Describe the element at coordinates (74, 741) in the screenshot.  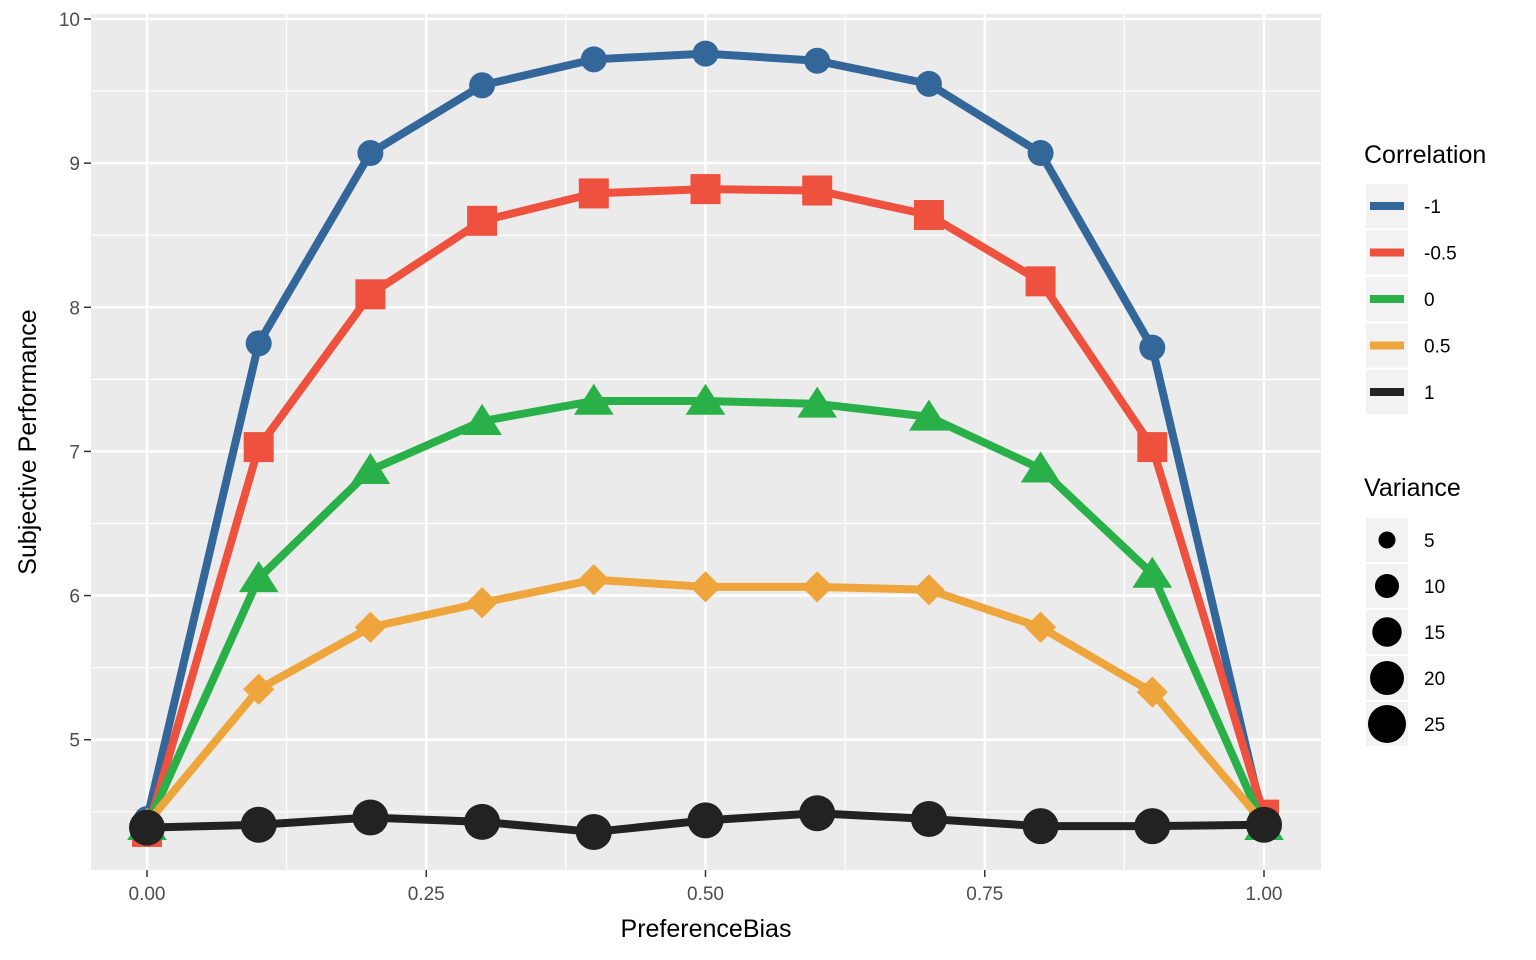
I see `y-tick-label: 5` at that location.